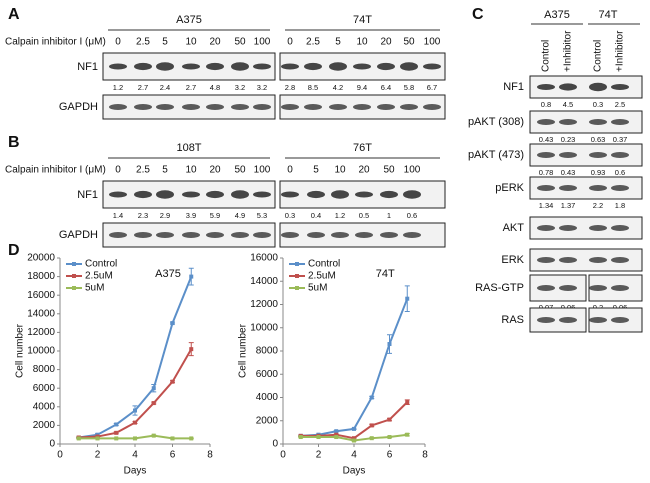 The width and height of the screenshot is (650, 483). I want to click on quantification: 4.9, so click(240, 215).